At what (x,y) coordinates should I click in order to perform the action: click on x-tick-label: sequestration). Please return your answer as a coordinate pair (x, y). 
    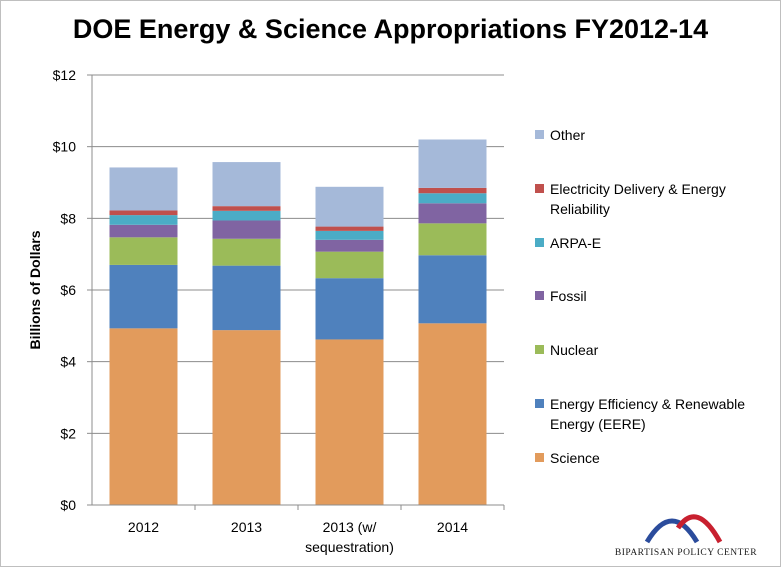
    Looking at the image, I should click on (349, 547).